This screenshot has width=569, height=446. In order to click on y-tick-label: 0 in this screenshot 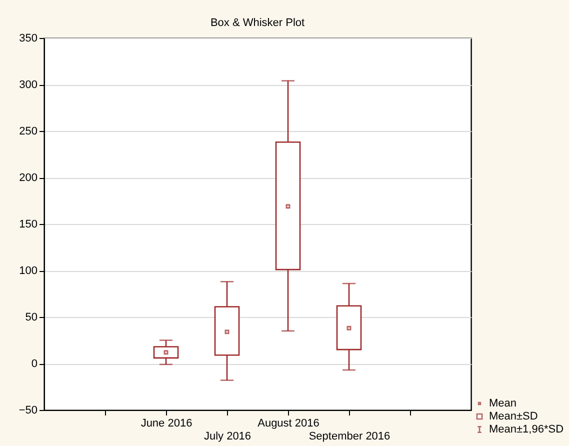, I will do `click(34, 364)`.